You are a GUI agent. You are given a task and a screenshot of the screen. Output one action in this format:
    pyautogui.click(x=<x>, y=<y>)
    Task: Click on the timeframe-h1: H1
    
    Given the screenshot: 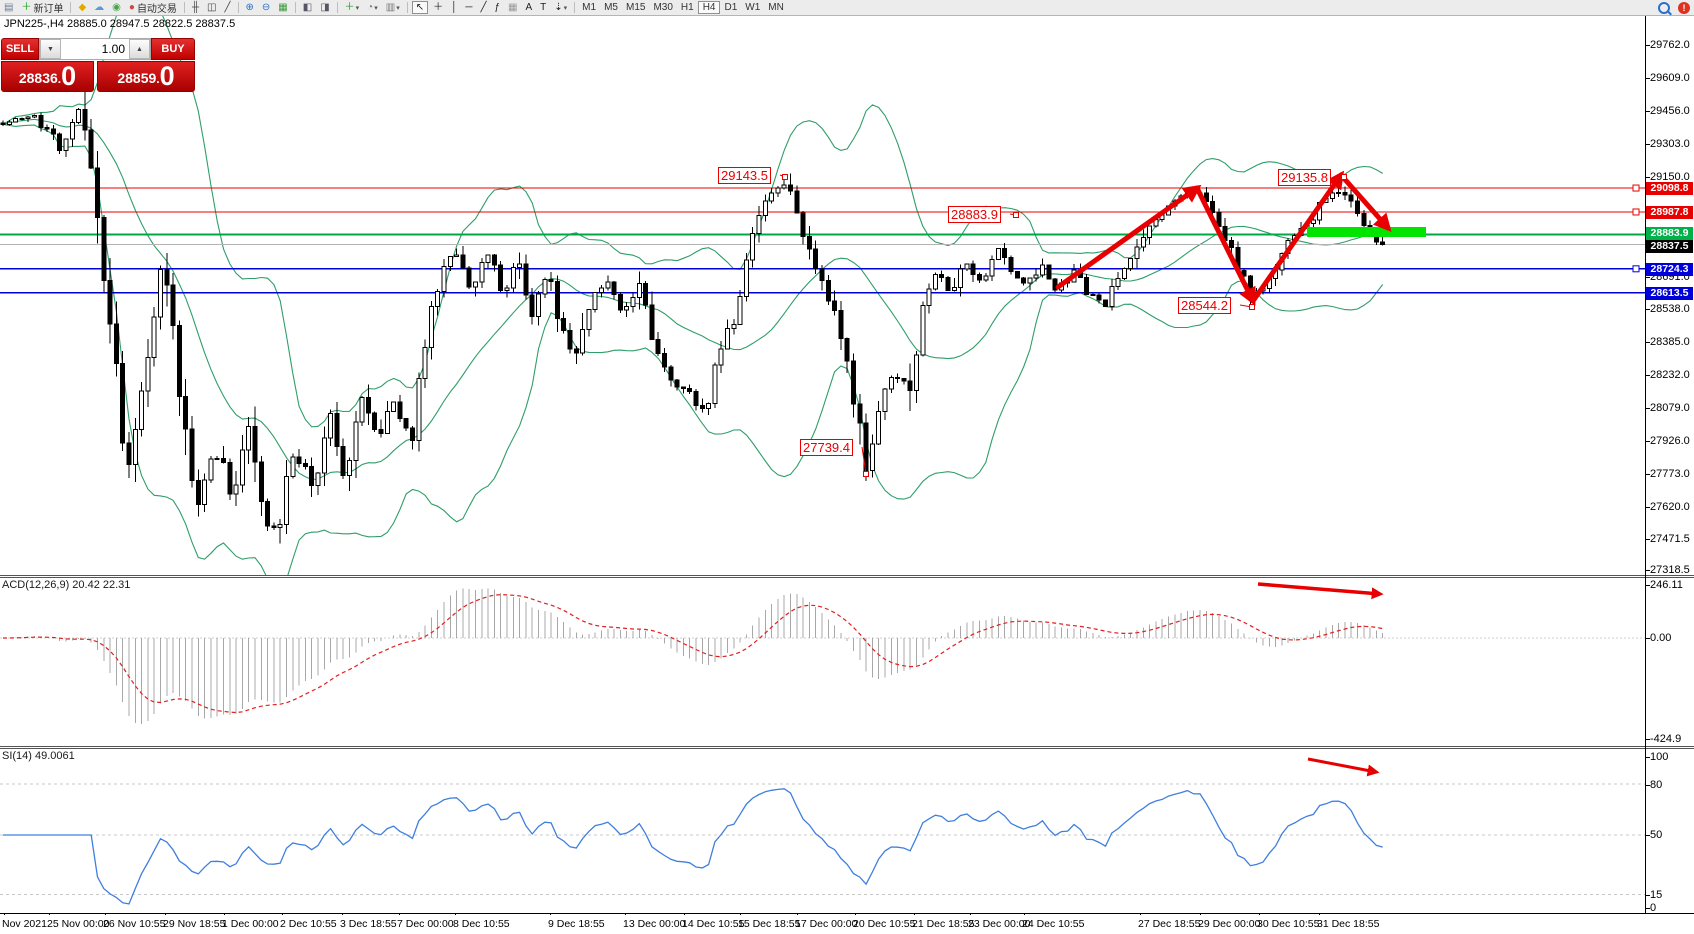 What is the action you would take?
    pyautogui.click(x=687, y=7)
    